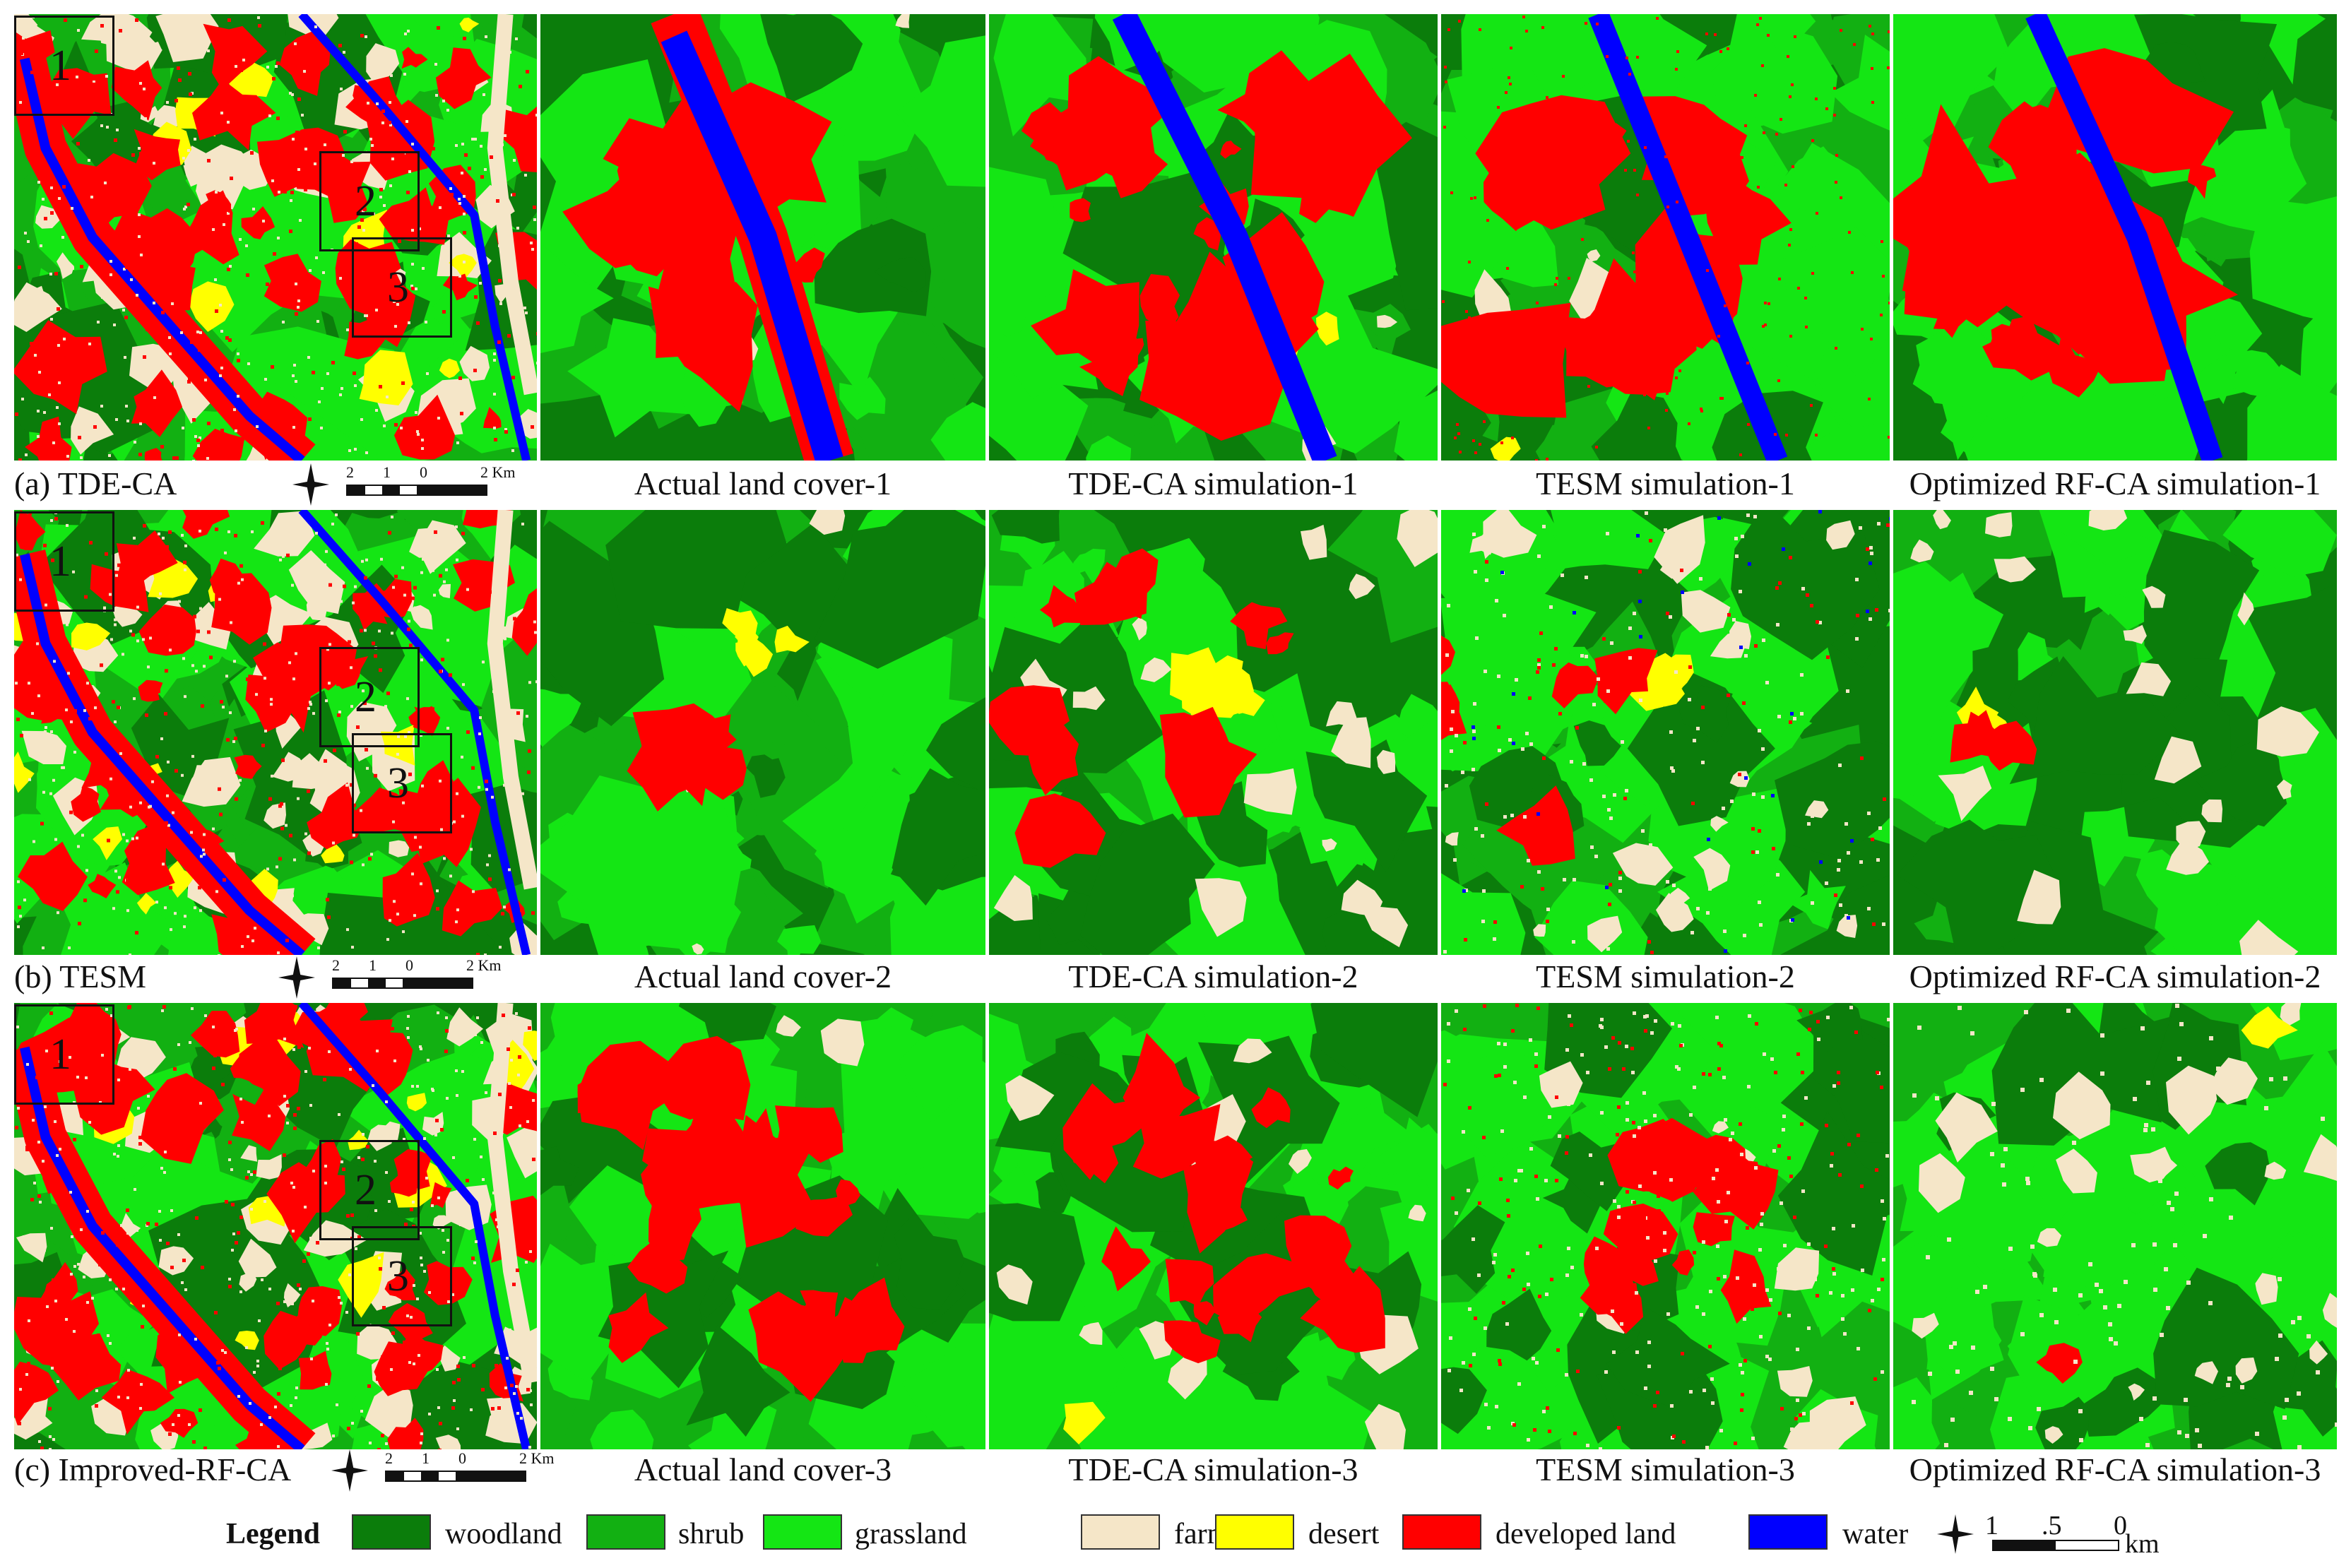 This screenshot has height=1568, width=2351. What do you see at coordinates (1665, 483) in the screenshot?
I see `panel-caption: TESM simulation-1` at bounding box center [1665, 483].